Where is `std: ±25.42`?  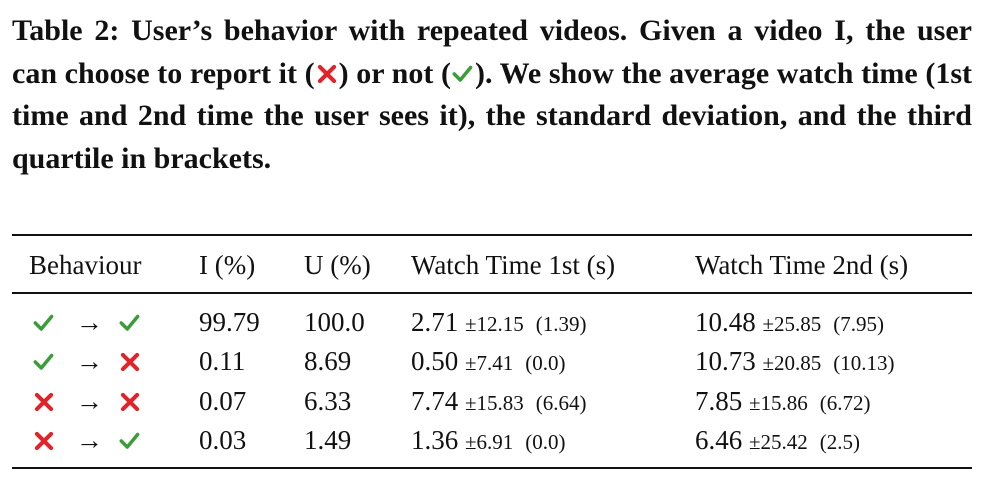
std: ±25.42 is located at coordinates (778, 442).